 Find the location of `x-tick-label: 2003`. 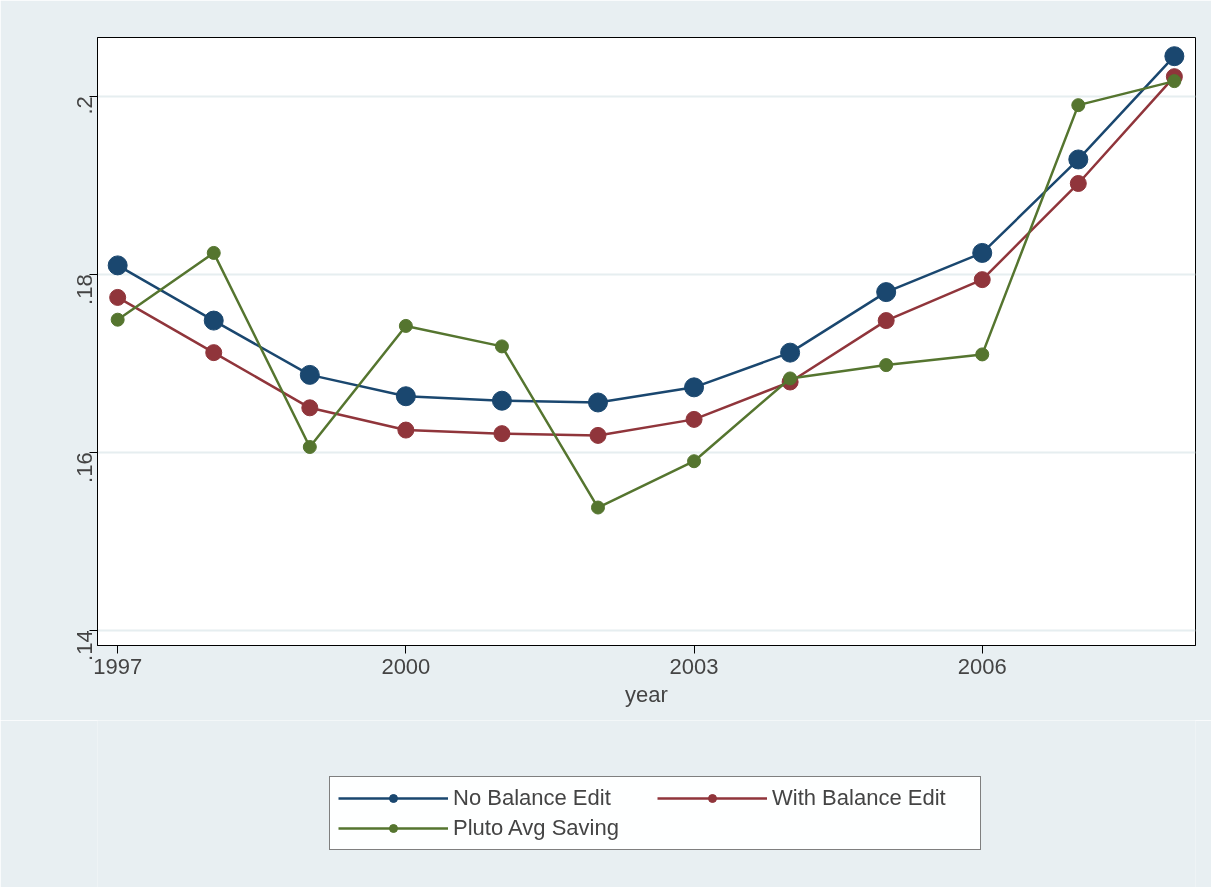

x-tick-label: 2003 is located at coordinates (694, 666).